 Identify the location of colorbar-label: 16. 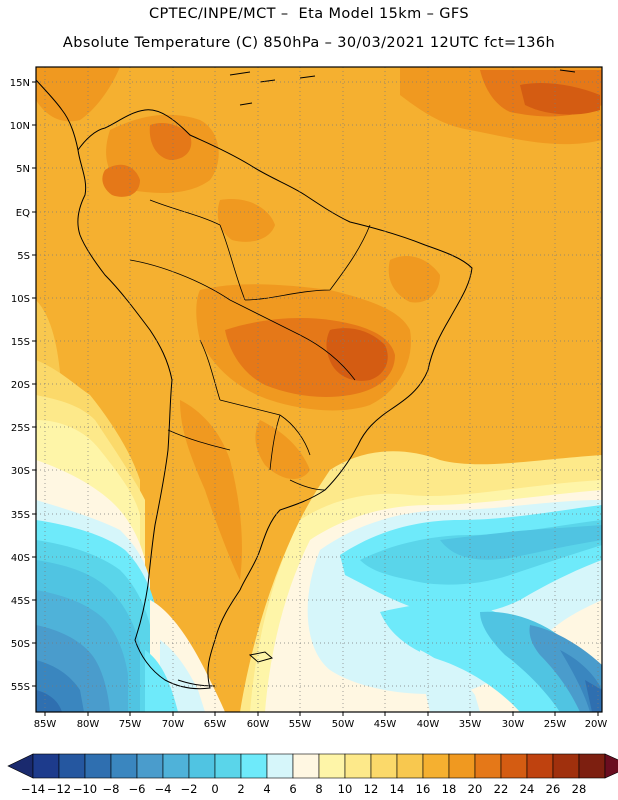
(423, 789).